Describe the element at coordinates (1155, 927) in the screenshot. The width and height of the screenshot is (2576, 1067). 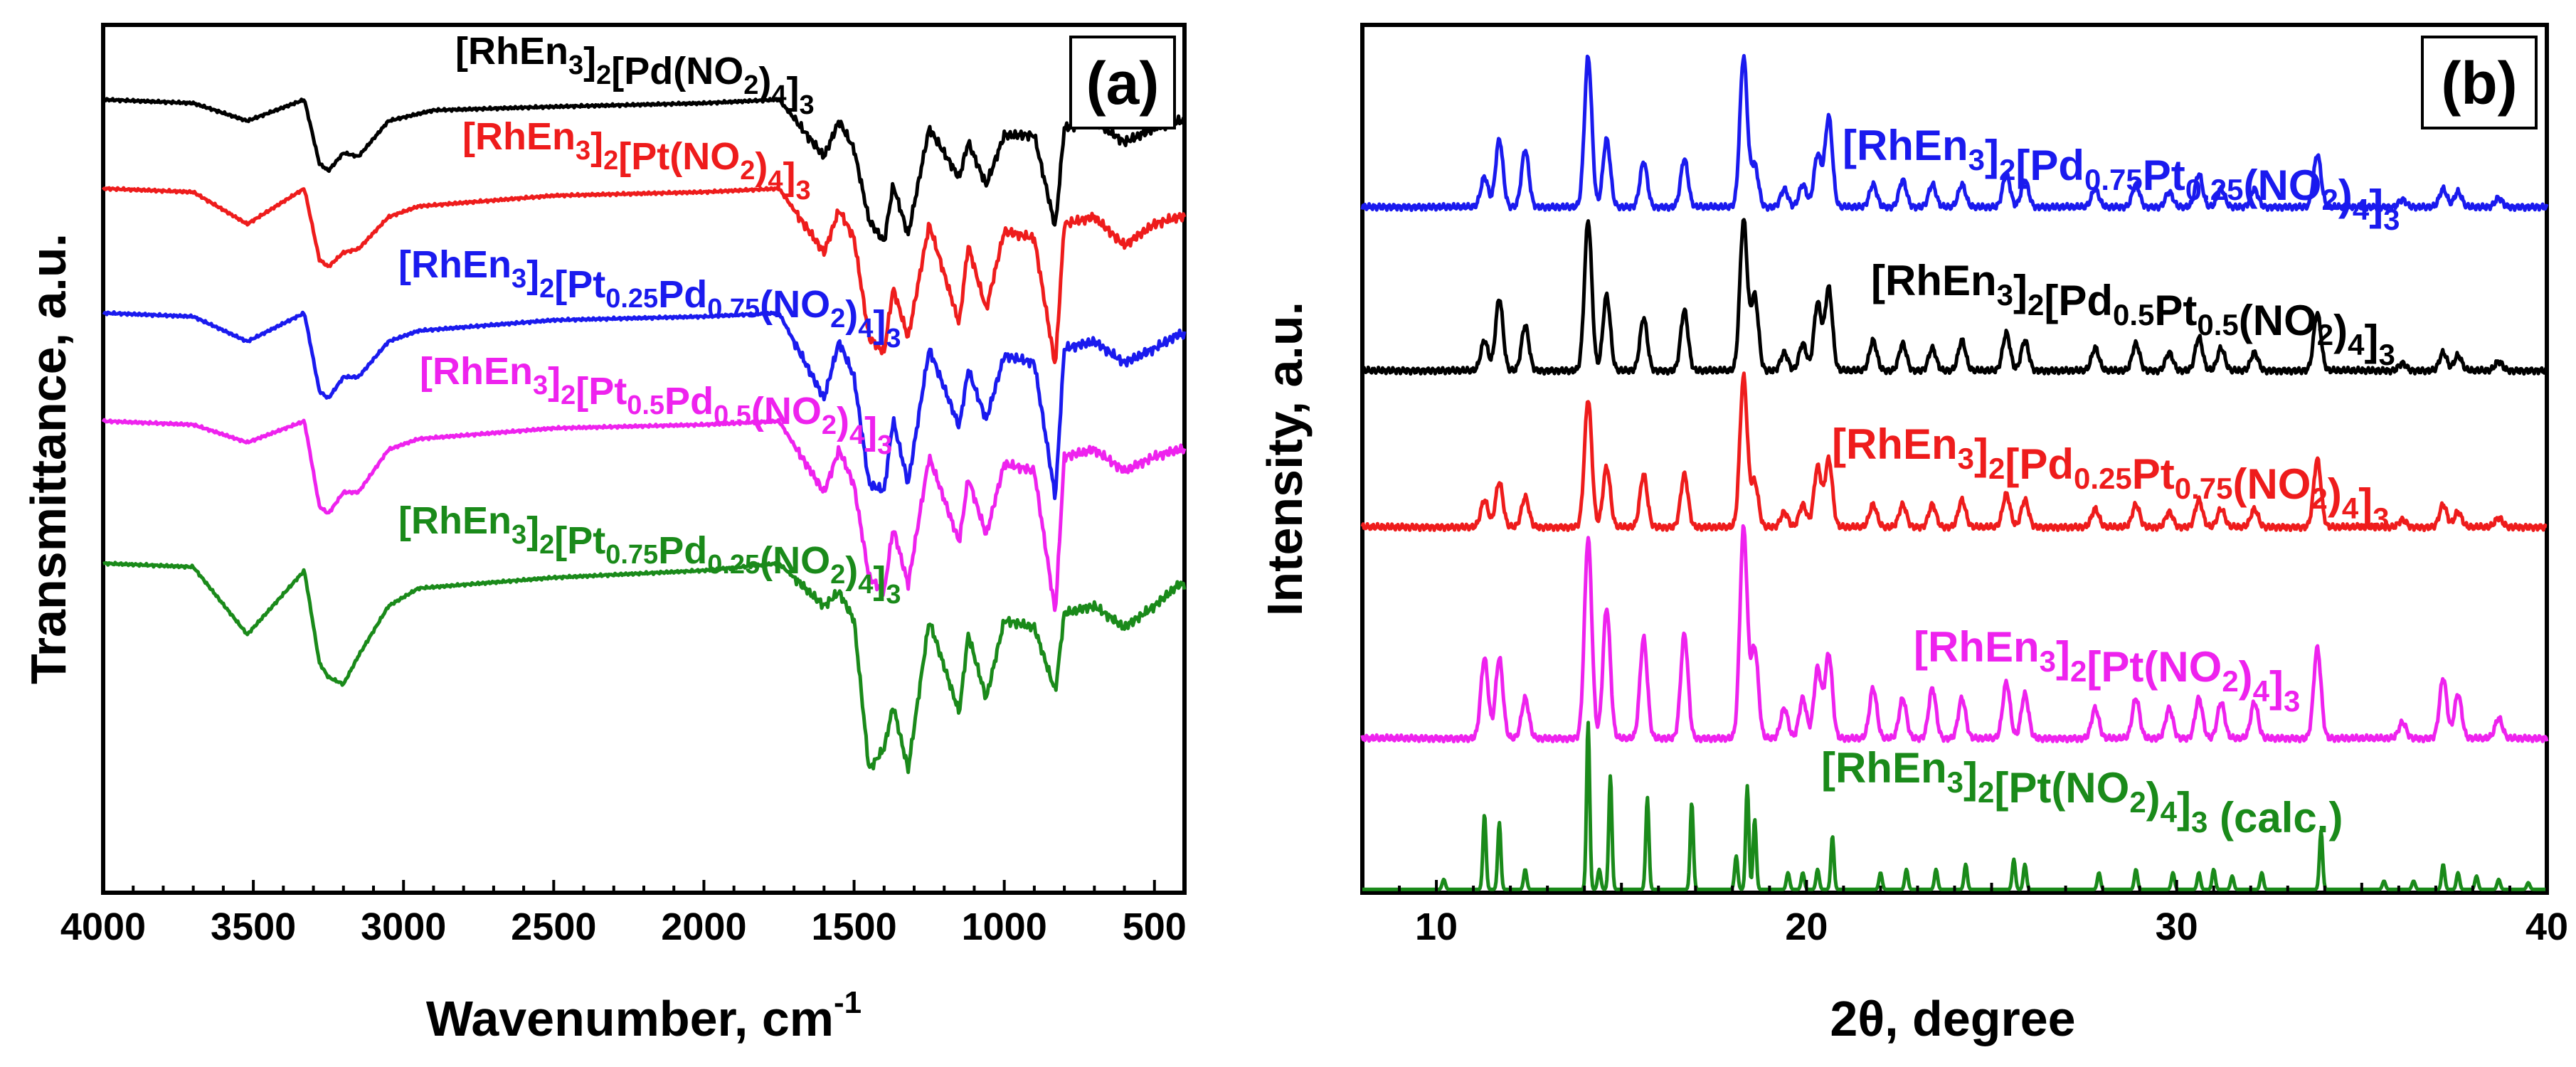
I see `x-tick-label: 500` at that location.